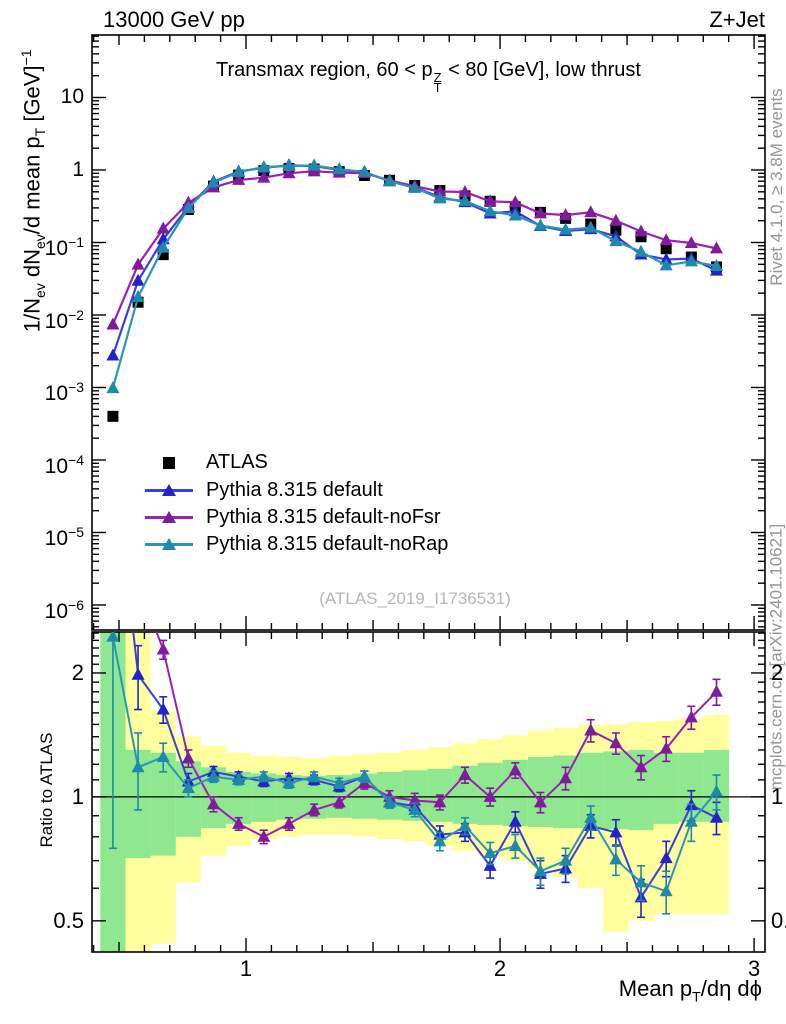  What do you see at coordinates (324, 70) in the screenshot?
I see `plot-title-text: Transmax region, 60 < p` at bounding box center [324, 70].